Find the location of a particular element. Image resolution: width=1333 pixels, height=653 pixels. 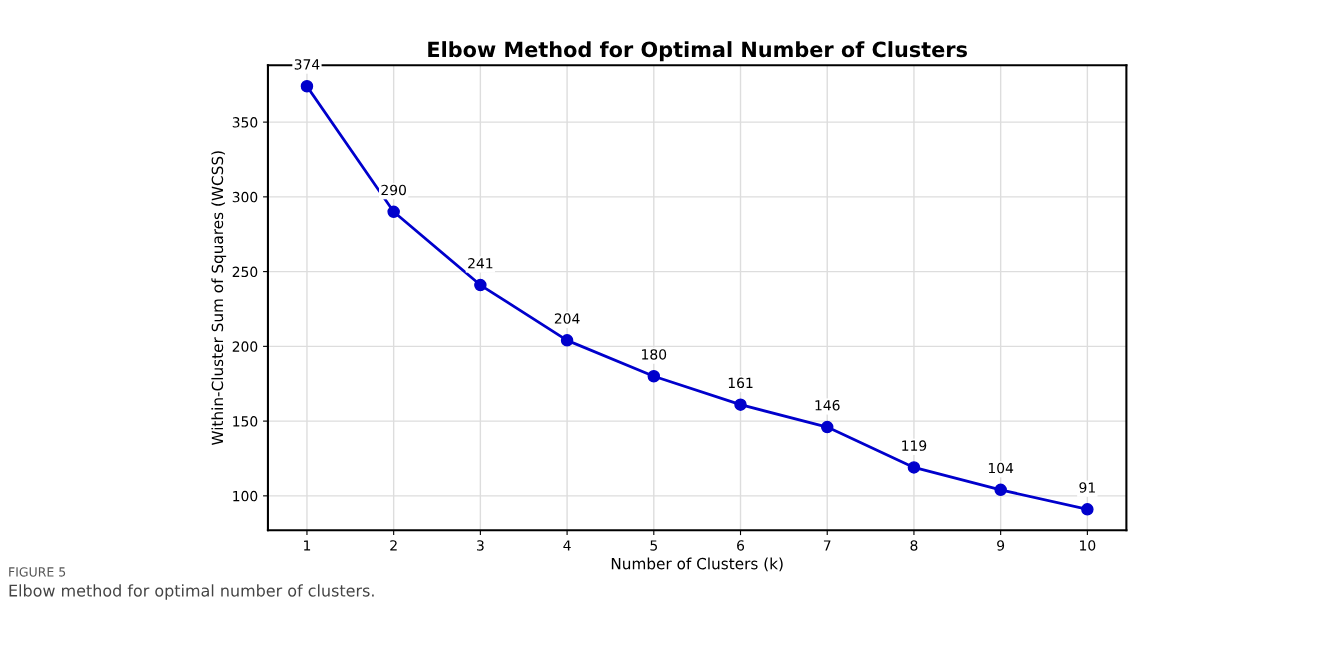

x-tick-label: 2 is located at coordinates (393, 545).